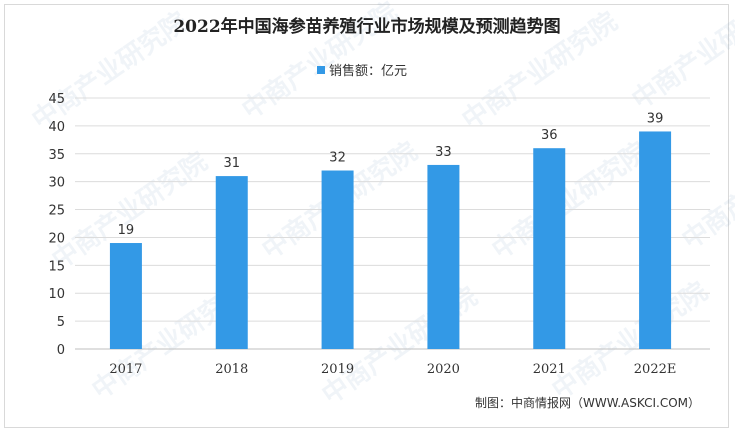  What do you see at coordinates (587, 402) in the screenshot?
I see `source-note: 制图：中商情报网（WWW.ASKCI.COM）` at bounding box center [587, 402].